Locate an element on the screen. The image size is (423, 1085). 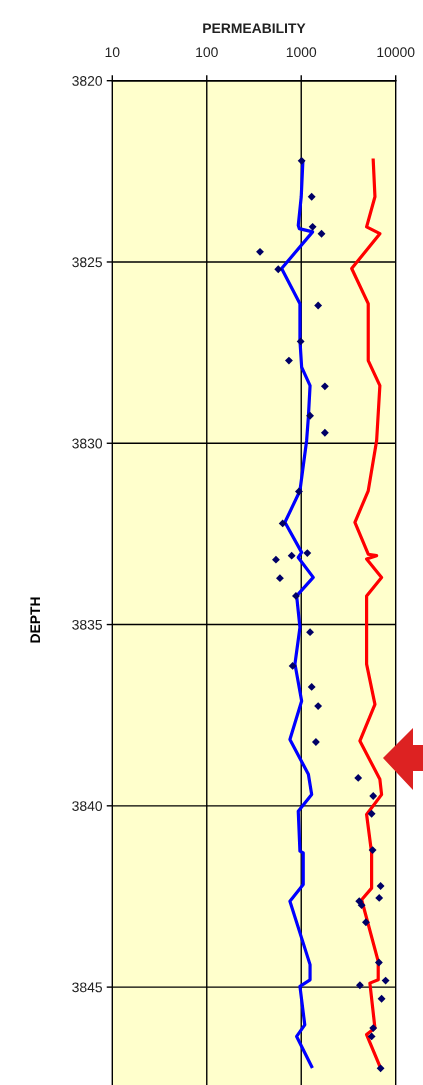
x-tick-label: 10 is located at coordinates (112, 52).